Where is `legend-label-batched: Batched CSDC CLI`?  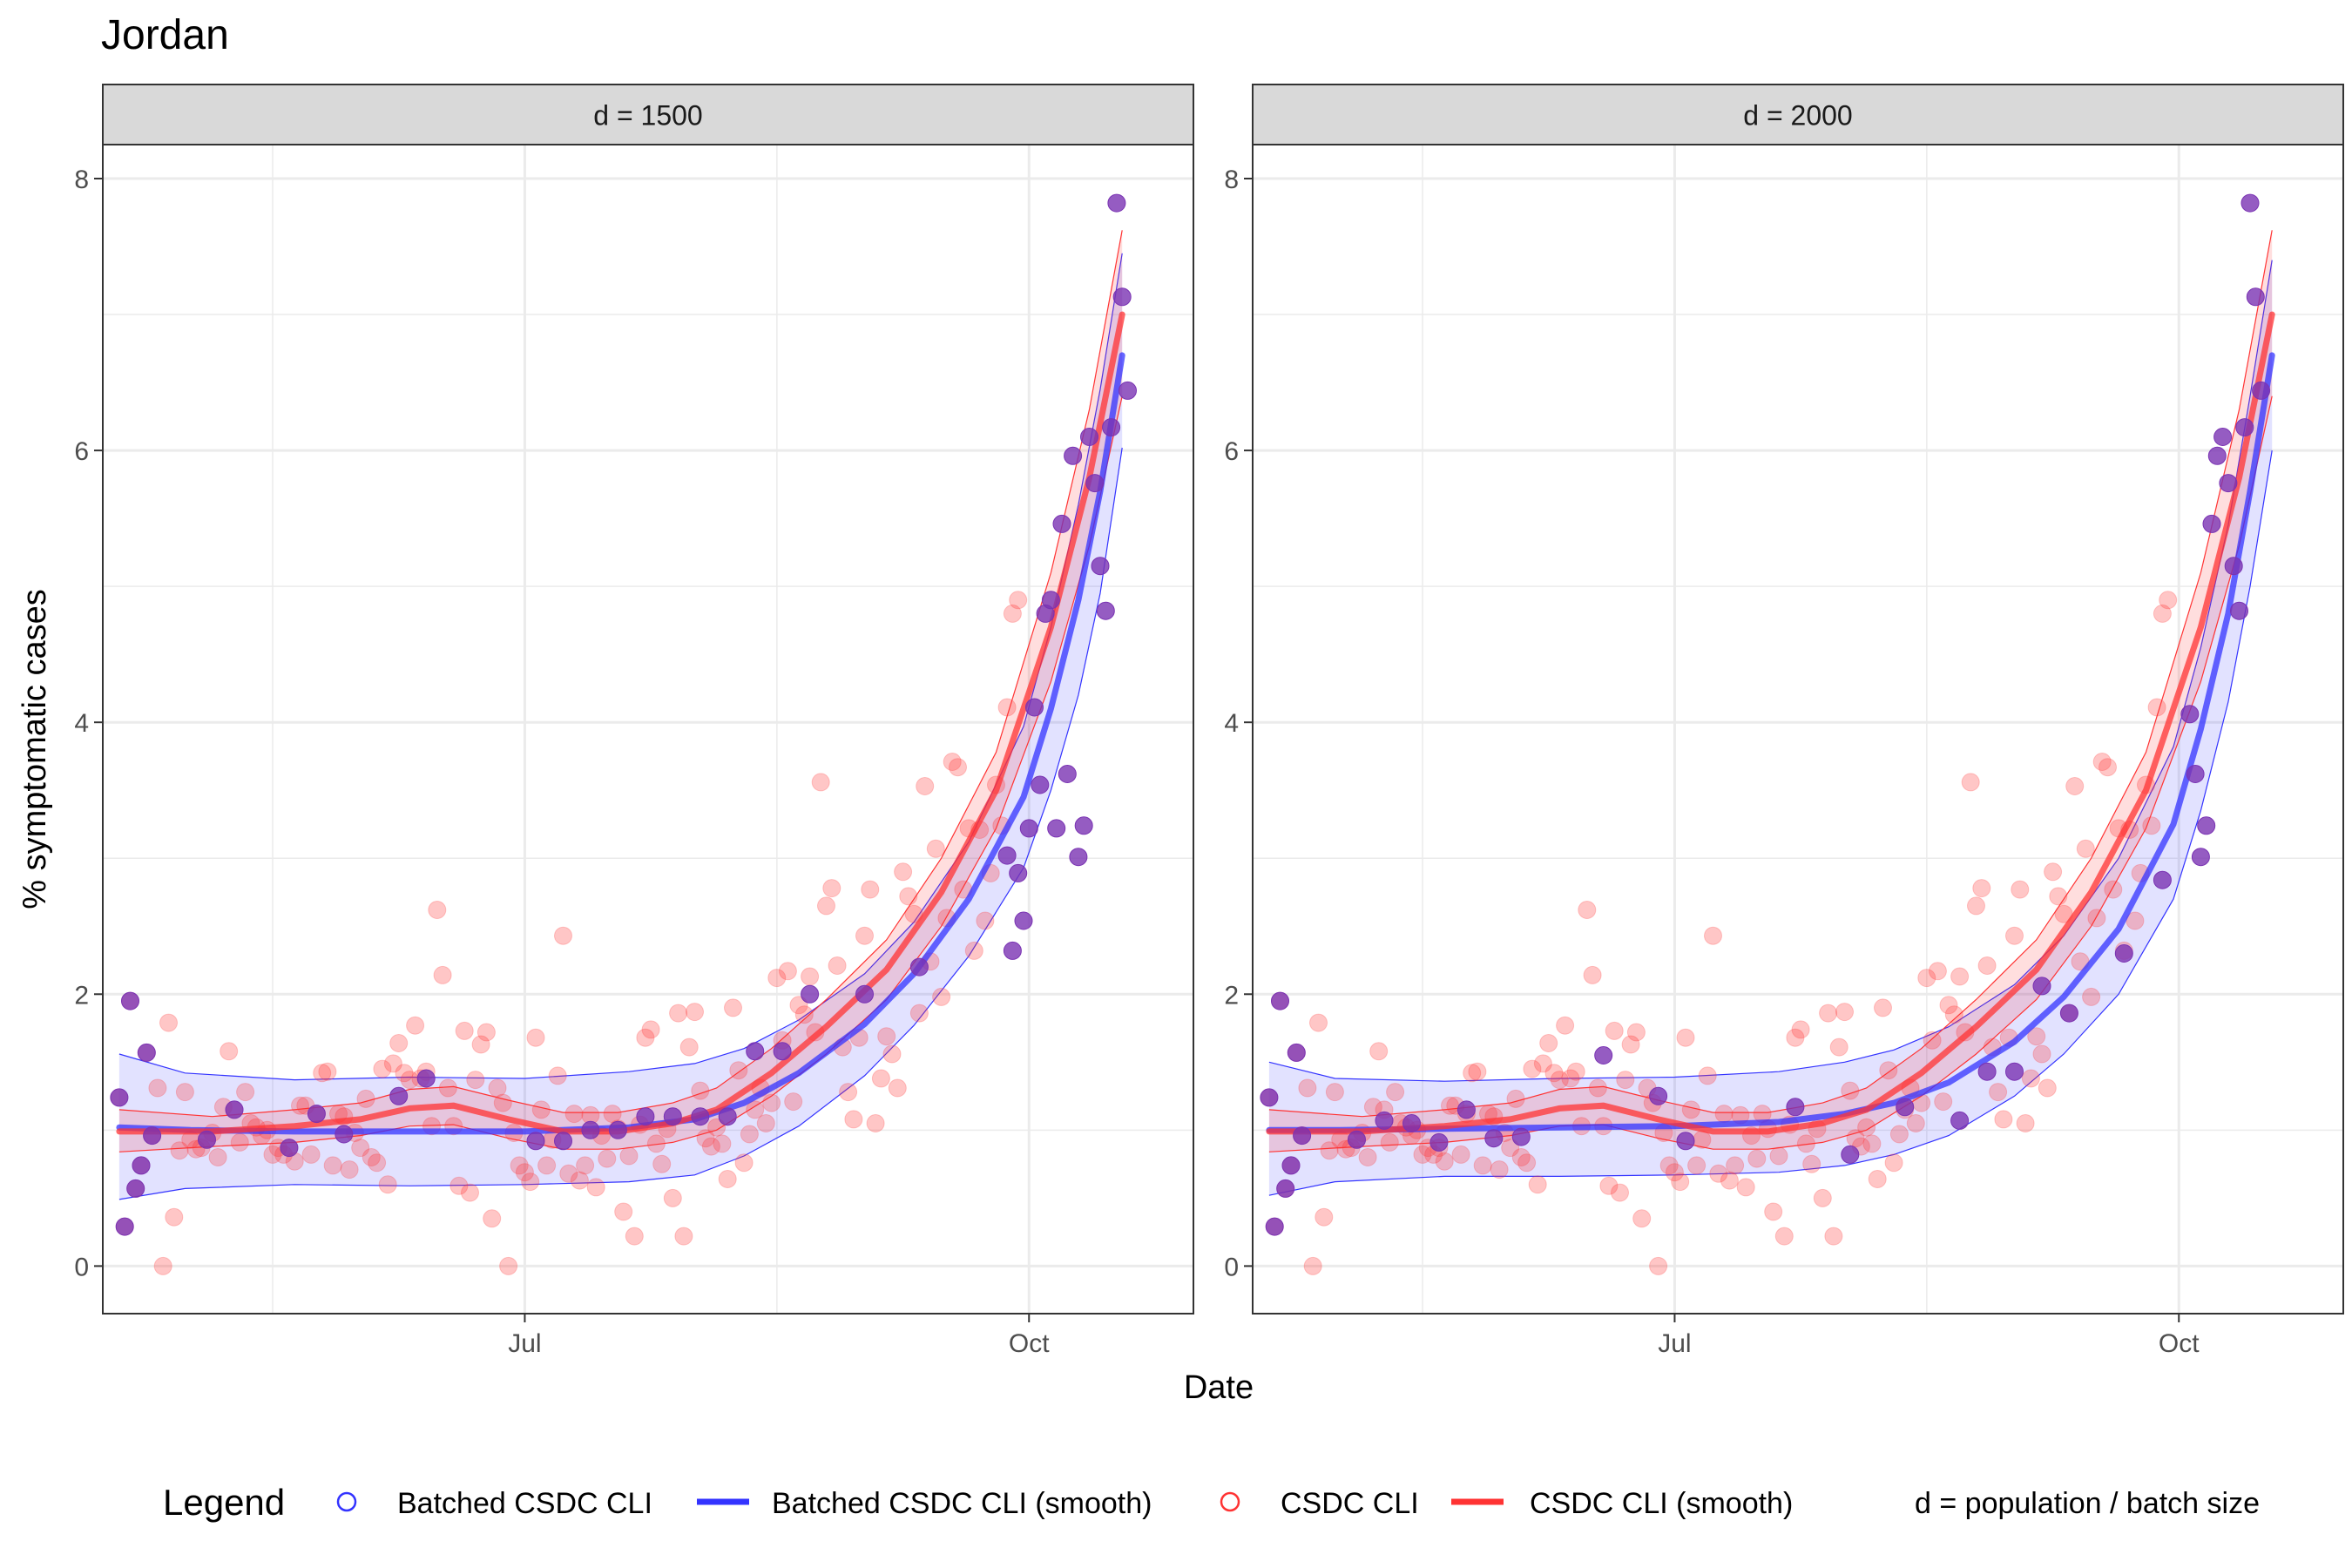
legend-label-batched: Batched CSDC CLI is located at coordinates (524, 1503).